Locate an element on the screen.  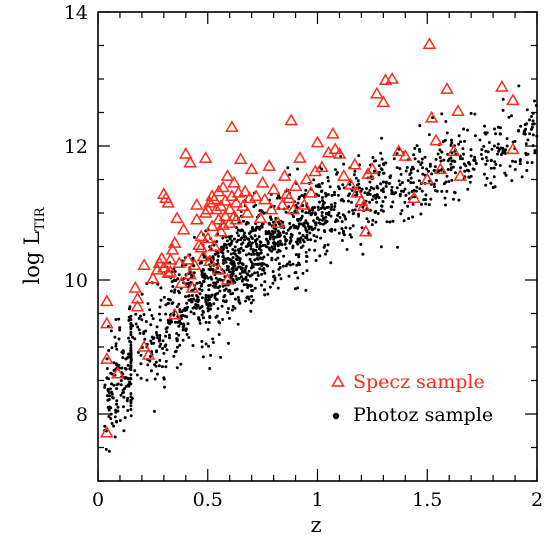
y-tick-labels: 8 10 12 14 is located at coordinates (76, 214).